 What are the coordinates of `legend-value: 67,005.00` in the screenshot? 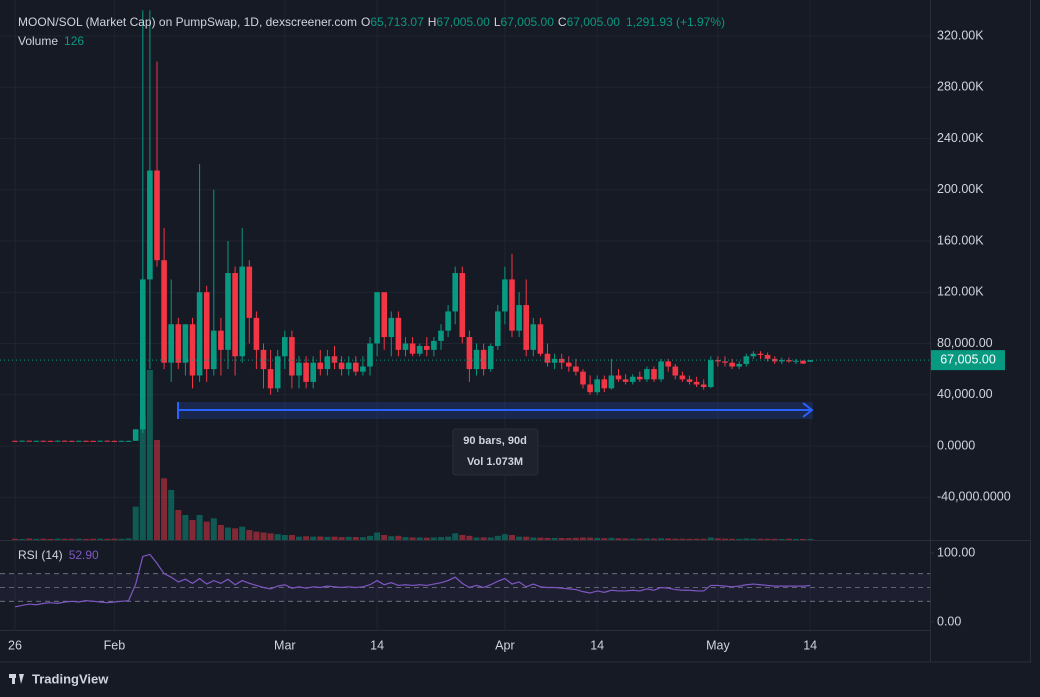 It's located at (594, 22).